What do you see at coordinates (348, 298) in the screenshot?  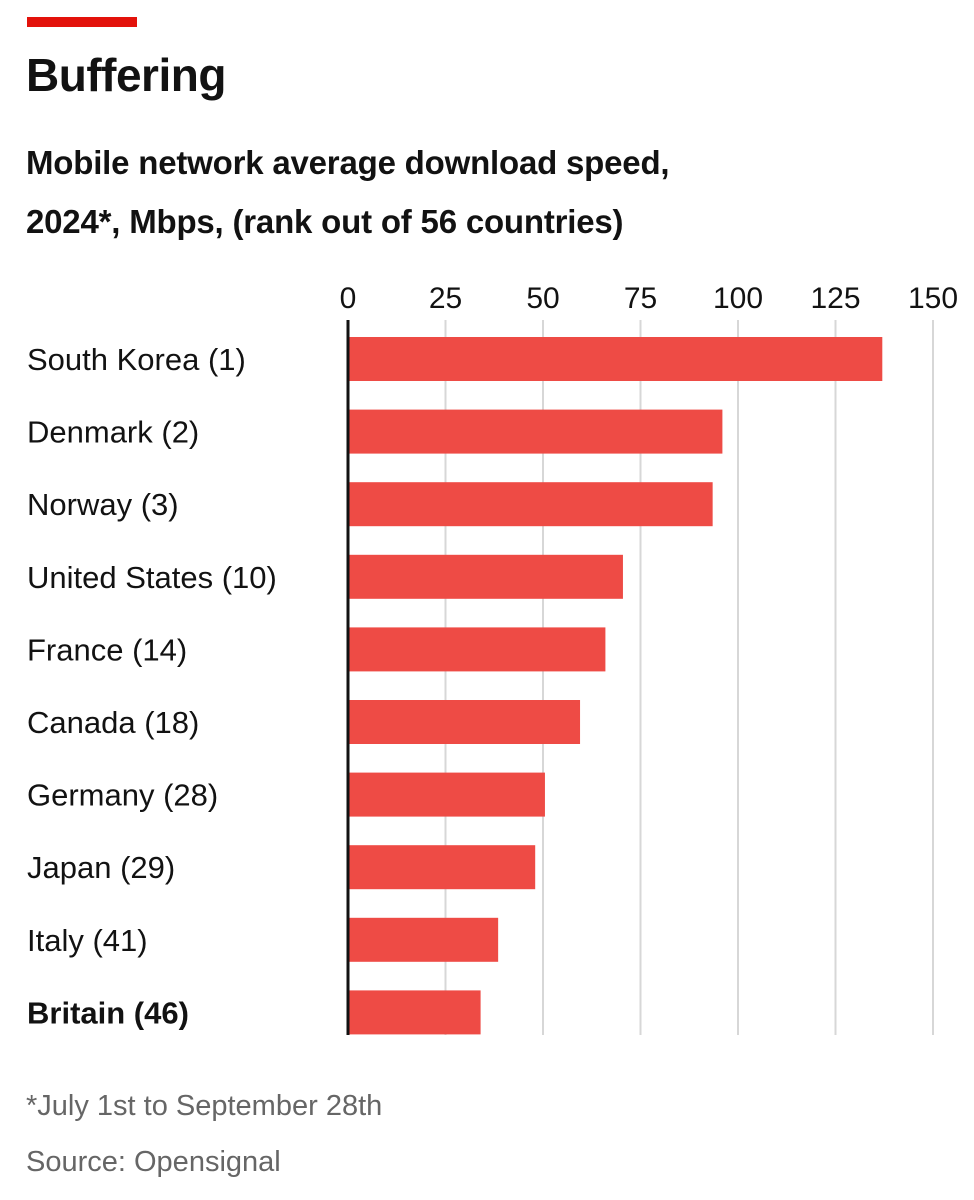 I see `x-tick-label-0: 0` at bounding box center [348, 298].